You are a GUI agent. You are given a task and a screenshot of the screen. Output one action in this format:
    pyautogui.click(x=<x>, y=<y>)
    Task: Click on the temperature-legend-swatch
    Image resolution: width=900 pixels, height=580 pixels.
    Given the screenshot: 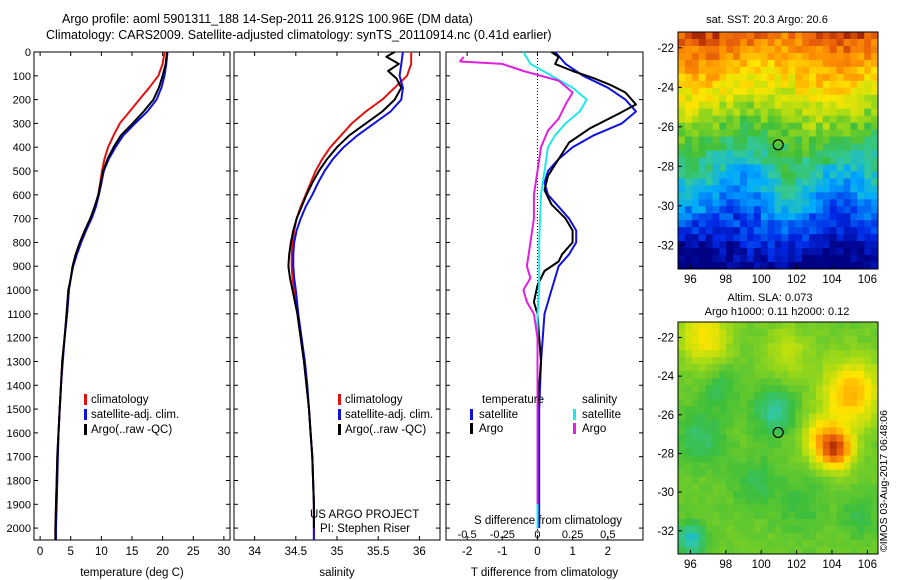 What is the action you would take?
    pyautogui.click(x=85, y=429)
    